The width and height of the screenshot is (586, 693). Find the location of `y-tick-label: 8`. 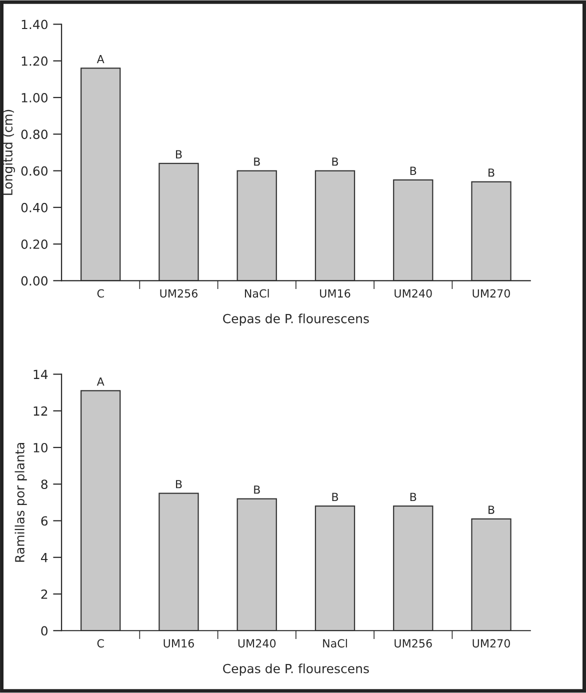

y-tick-label: 8 is located at coordinates (44, 485).